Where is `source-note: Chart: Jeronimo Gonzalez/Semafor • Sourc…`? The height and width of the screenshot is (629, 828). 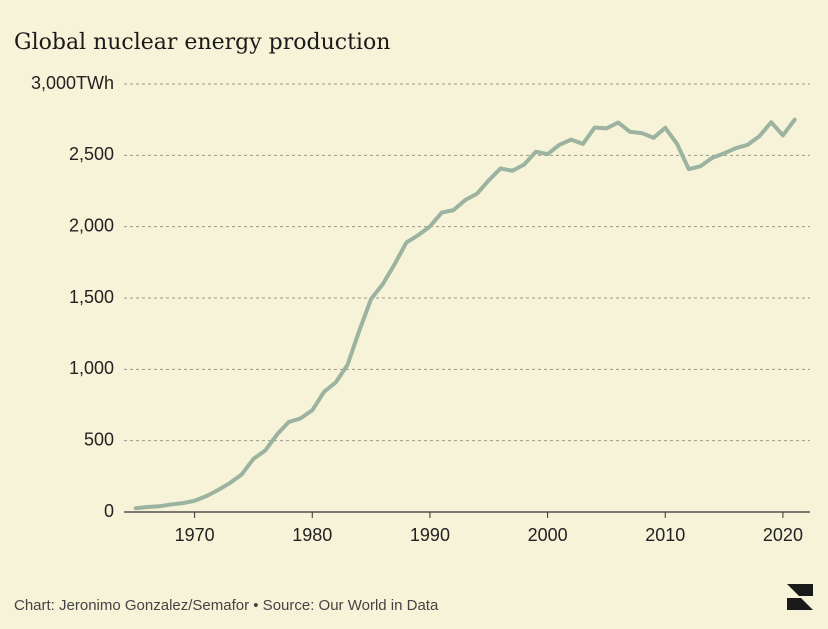
source-note: Chart: Jeronimo Gonzalez/Semafor • Sourc… is located at coordinates (226, 605).